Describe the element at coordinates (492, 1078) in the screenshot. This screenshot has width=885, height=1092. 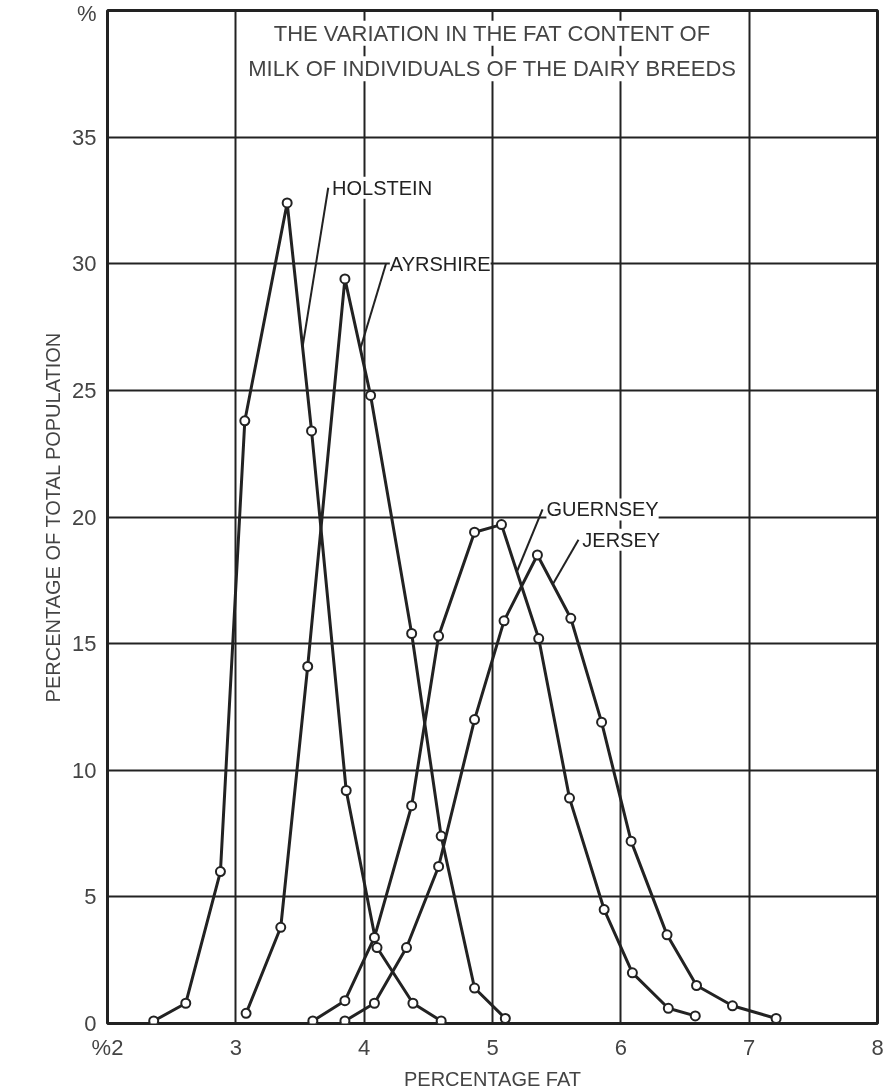
I see `x-axis-title: PERCENTAGE FAT` at that location.